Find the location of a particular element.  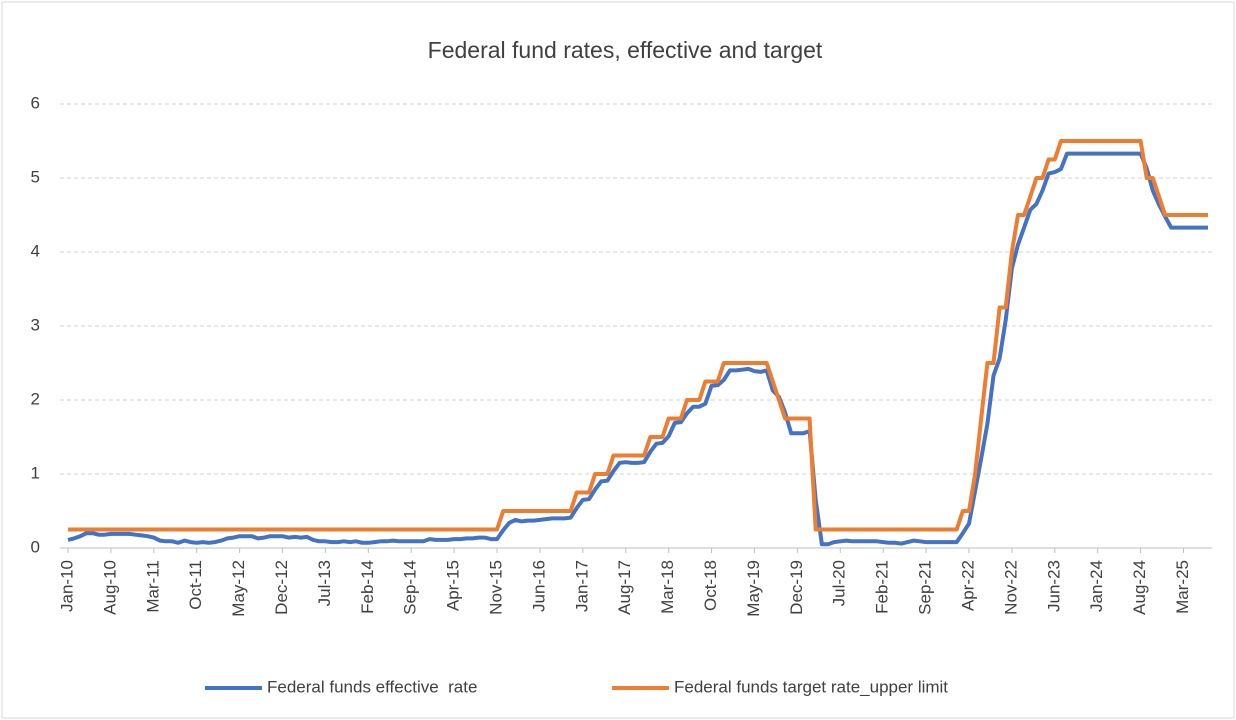

x-tick-label: Jul-13 is located at coordinates (324, 583).